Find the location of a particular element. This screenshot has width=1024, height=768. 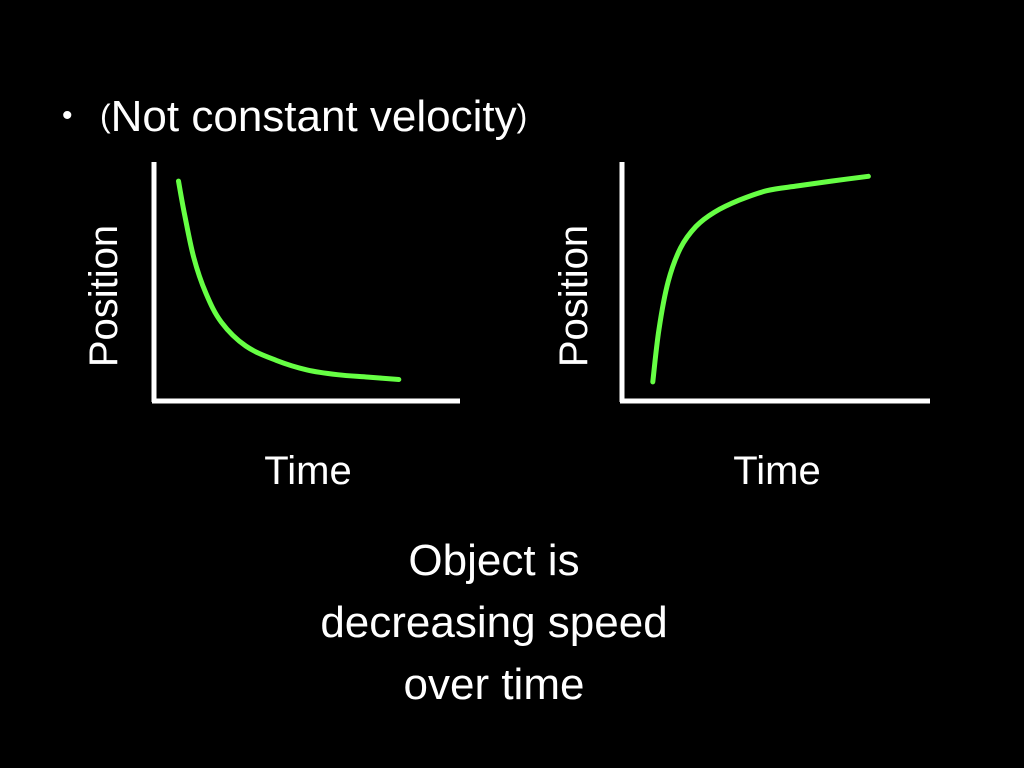

chart-2-x-label: Time is located at coordinates (776, 471).